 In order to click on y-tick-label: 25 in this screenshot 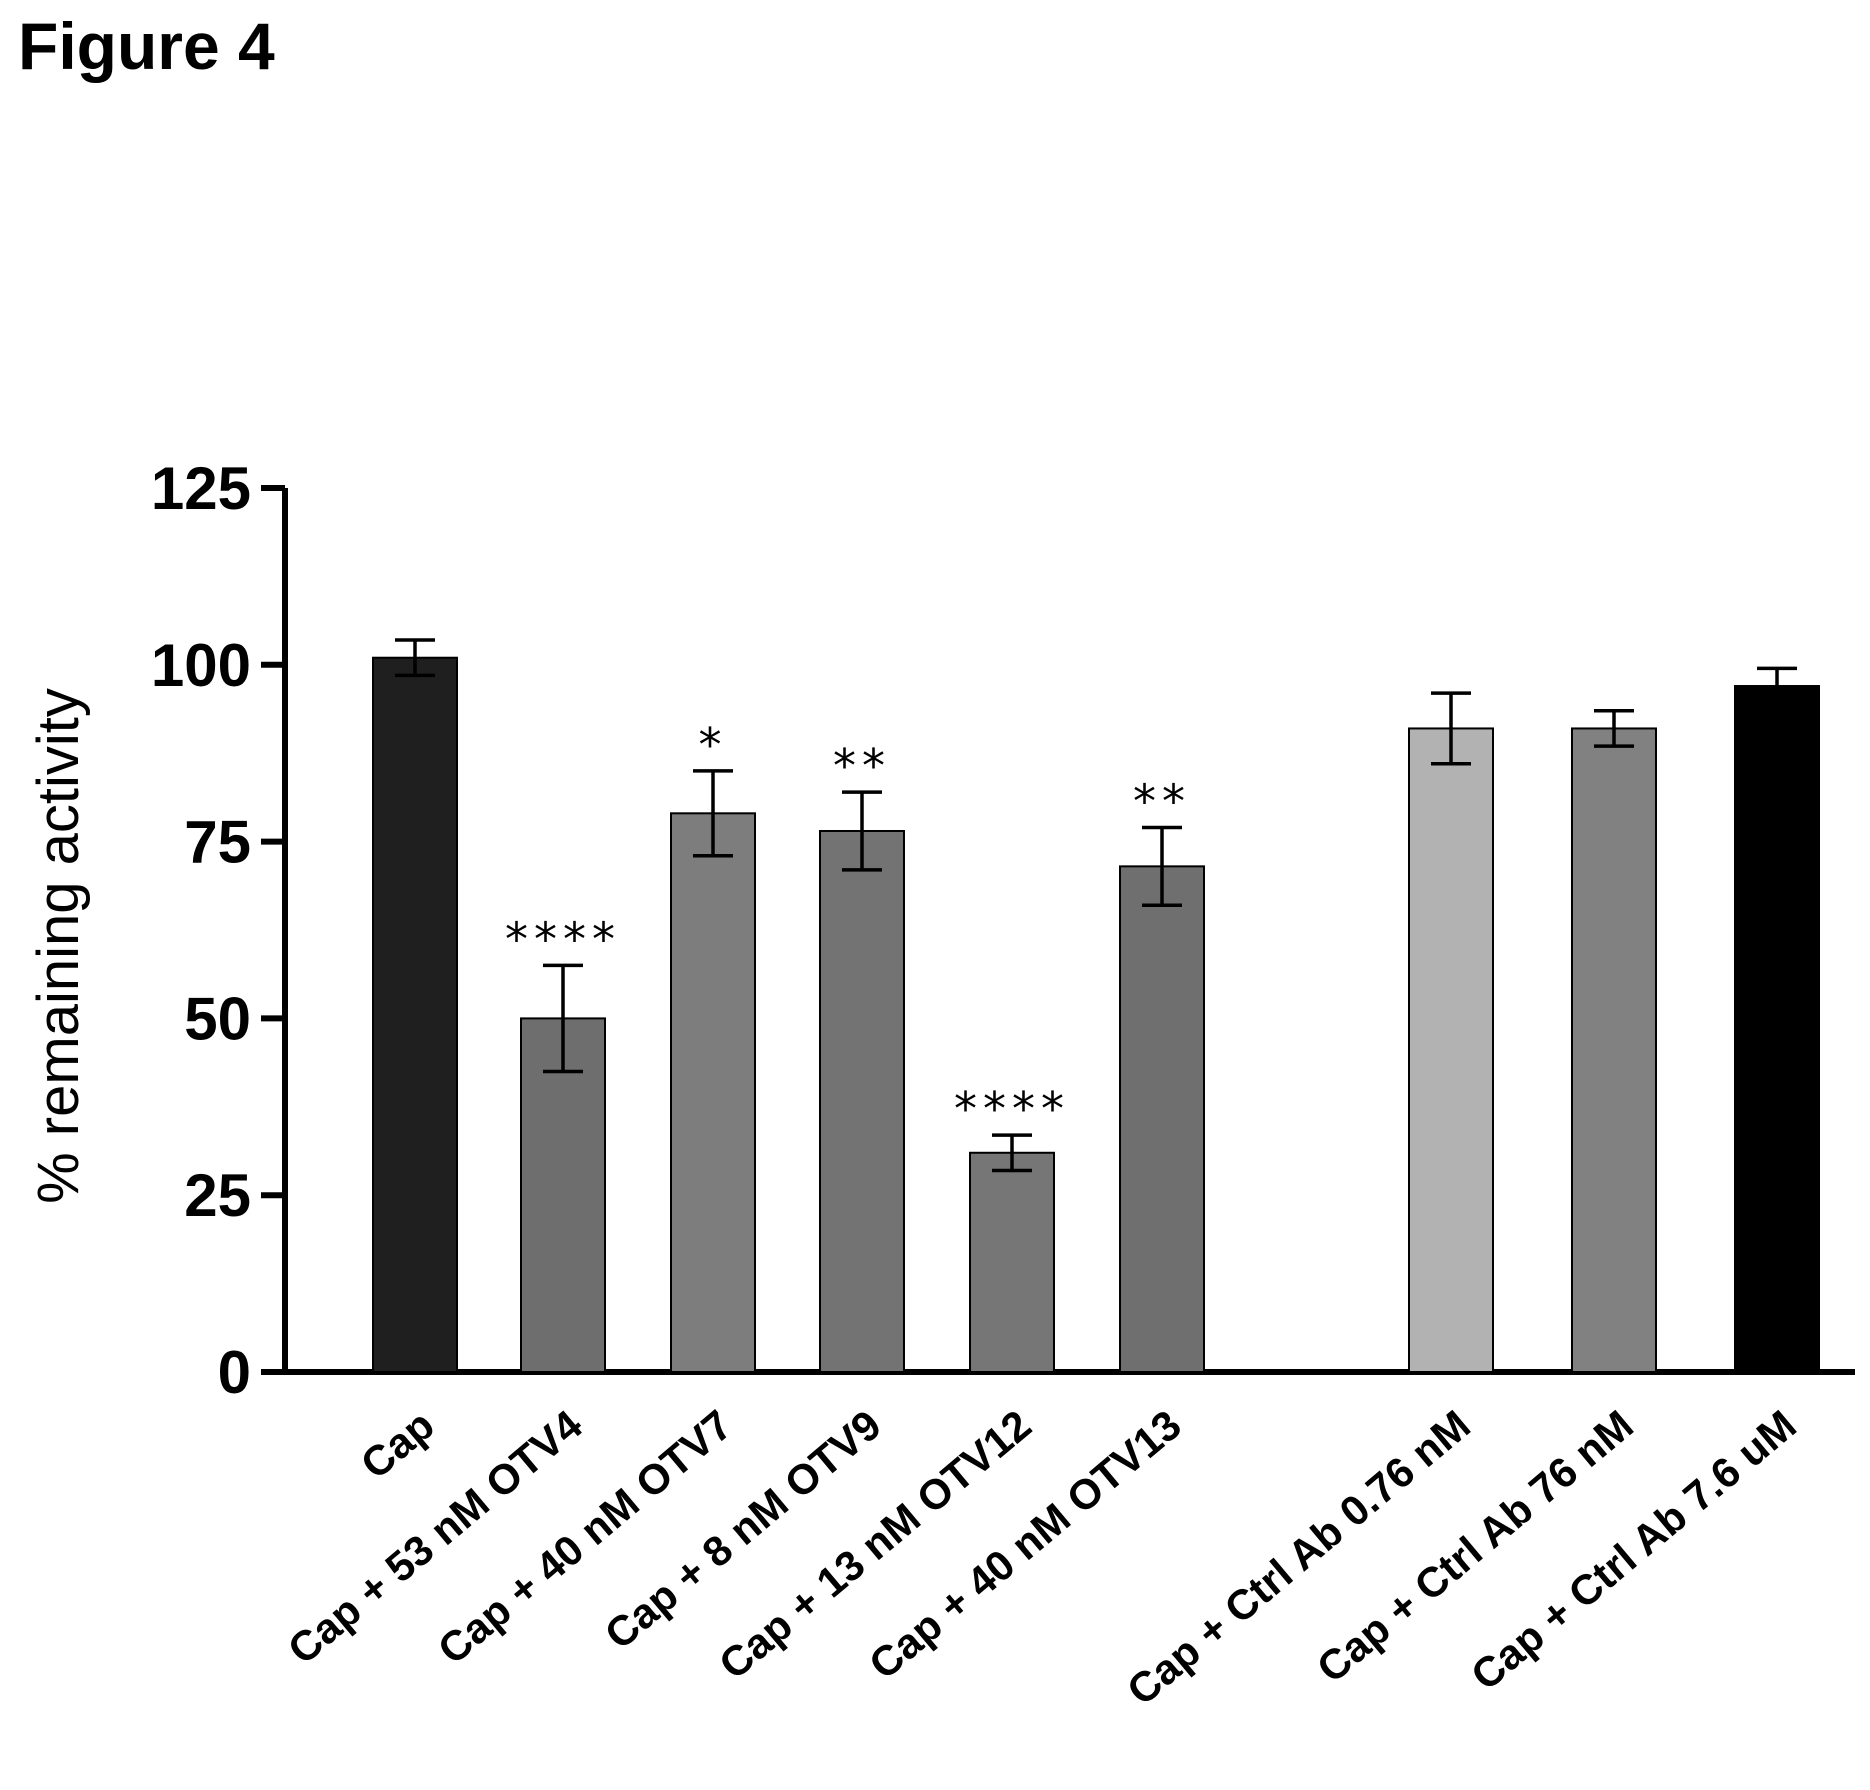, I will do `click(217, 1195)`.